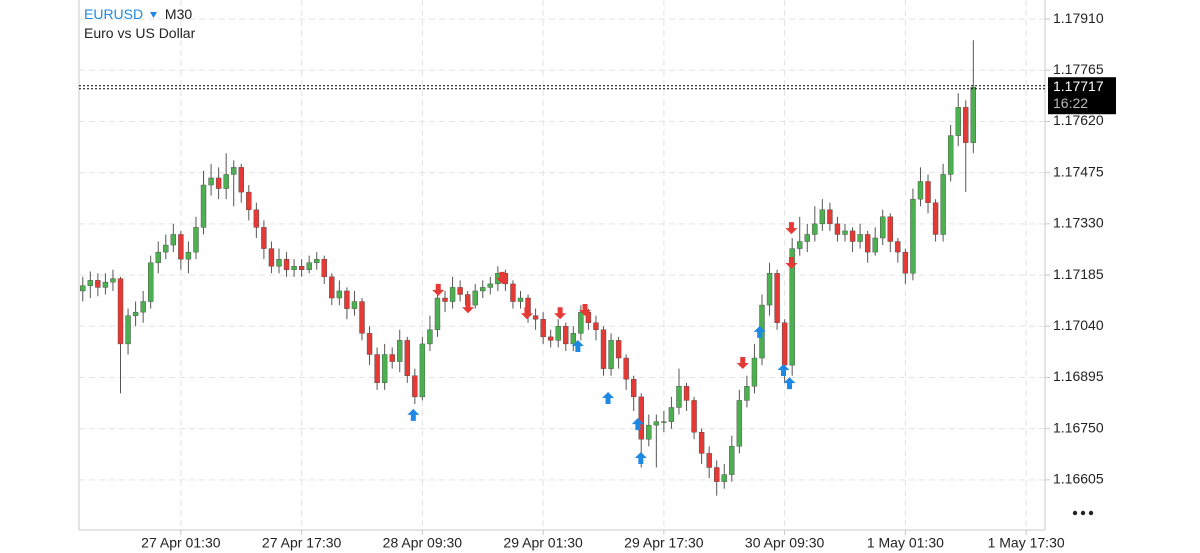 Image resolution: width=1200 pixels, height=553 pixels. I want to click on x-tick-label: 27 Apr 01:30, so click(181, 543).